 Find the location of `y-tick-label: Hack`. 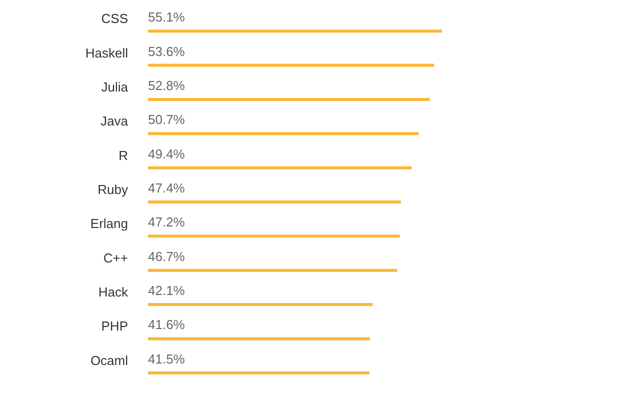

y-tick-label: Hack is located at coordinates (113, 292).